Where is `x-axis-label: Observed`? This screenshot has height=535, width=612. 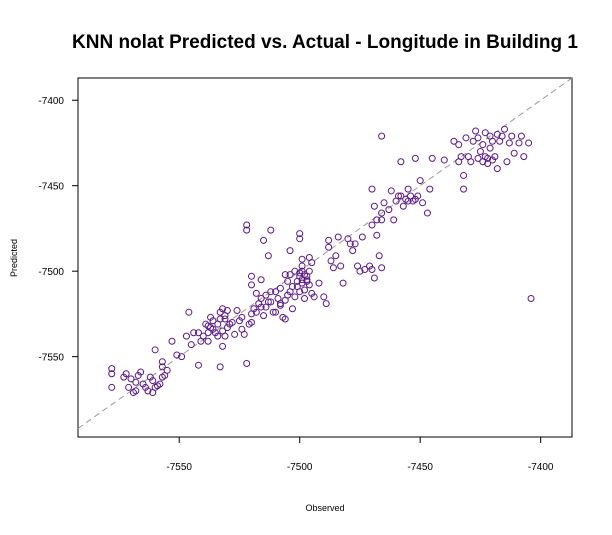 x-axis-label: Observed is located at coordinates (324, 508).